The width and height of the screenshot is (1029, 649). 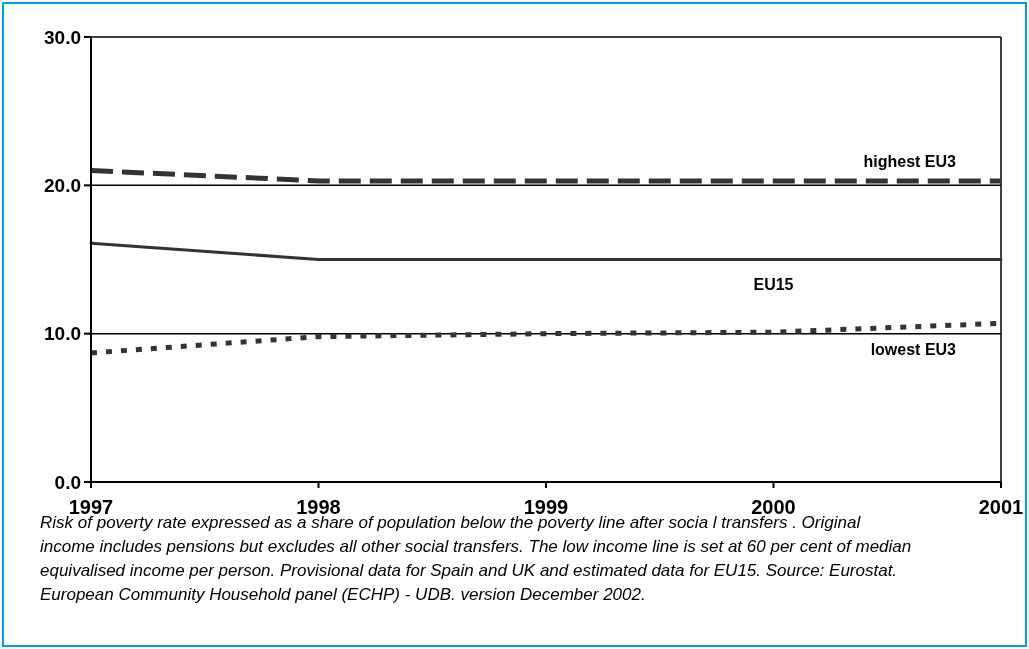 I want to click on series-label: highest EU3, so click(x=910, y=161).